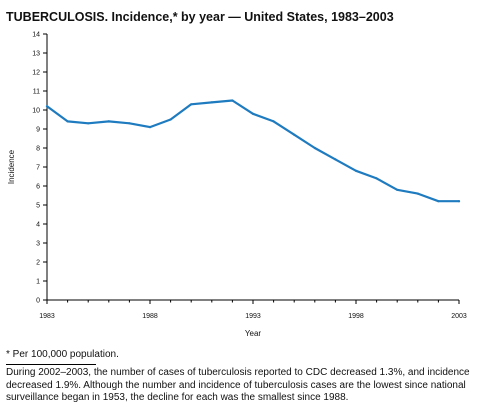 The width and height of the screenshot is (478, 415). I want to click on y-tick-label: 13, so click(36, 54).